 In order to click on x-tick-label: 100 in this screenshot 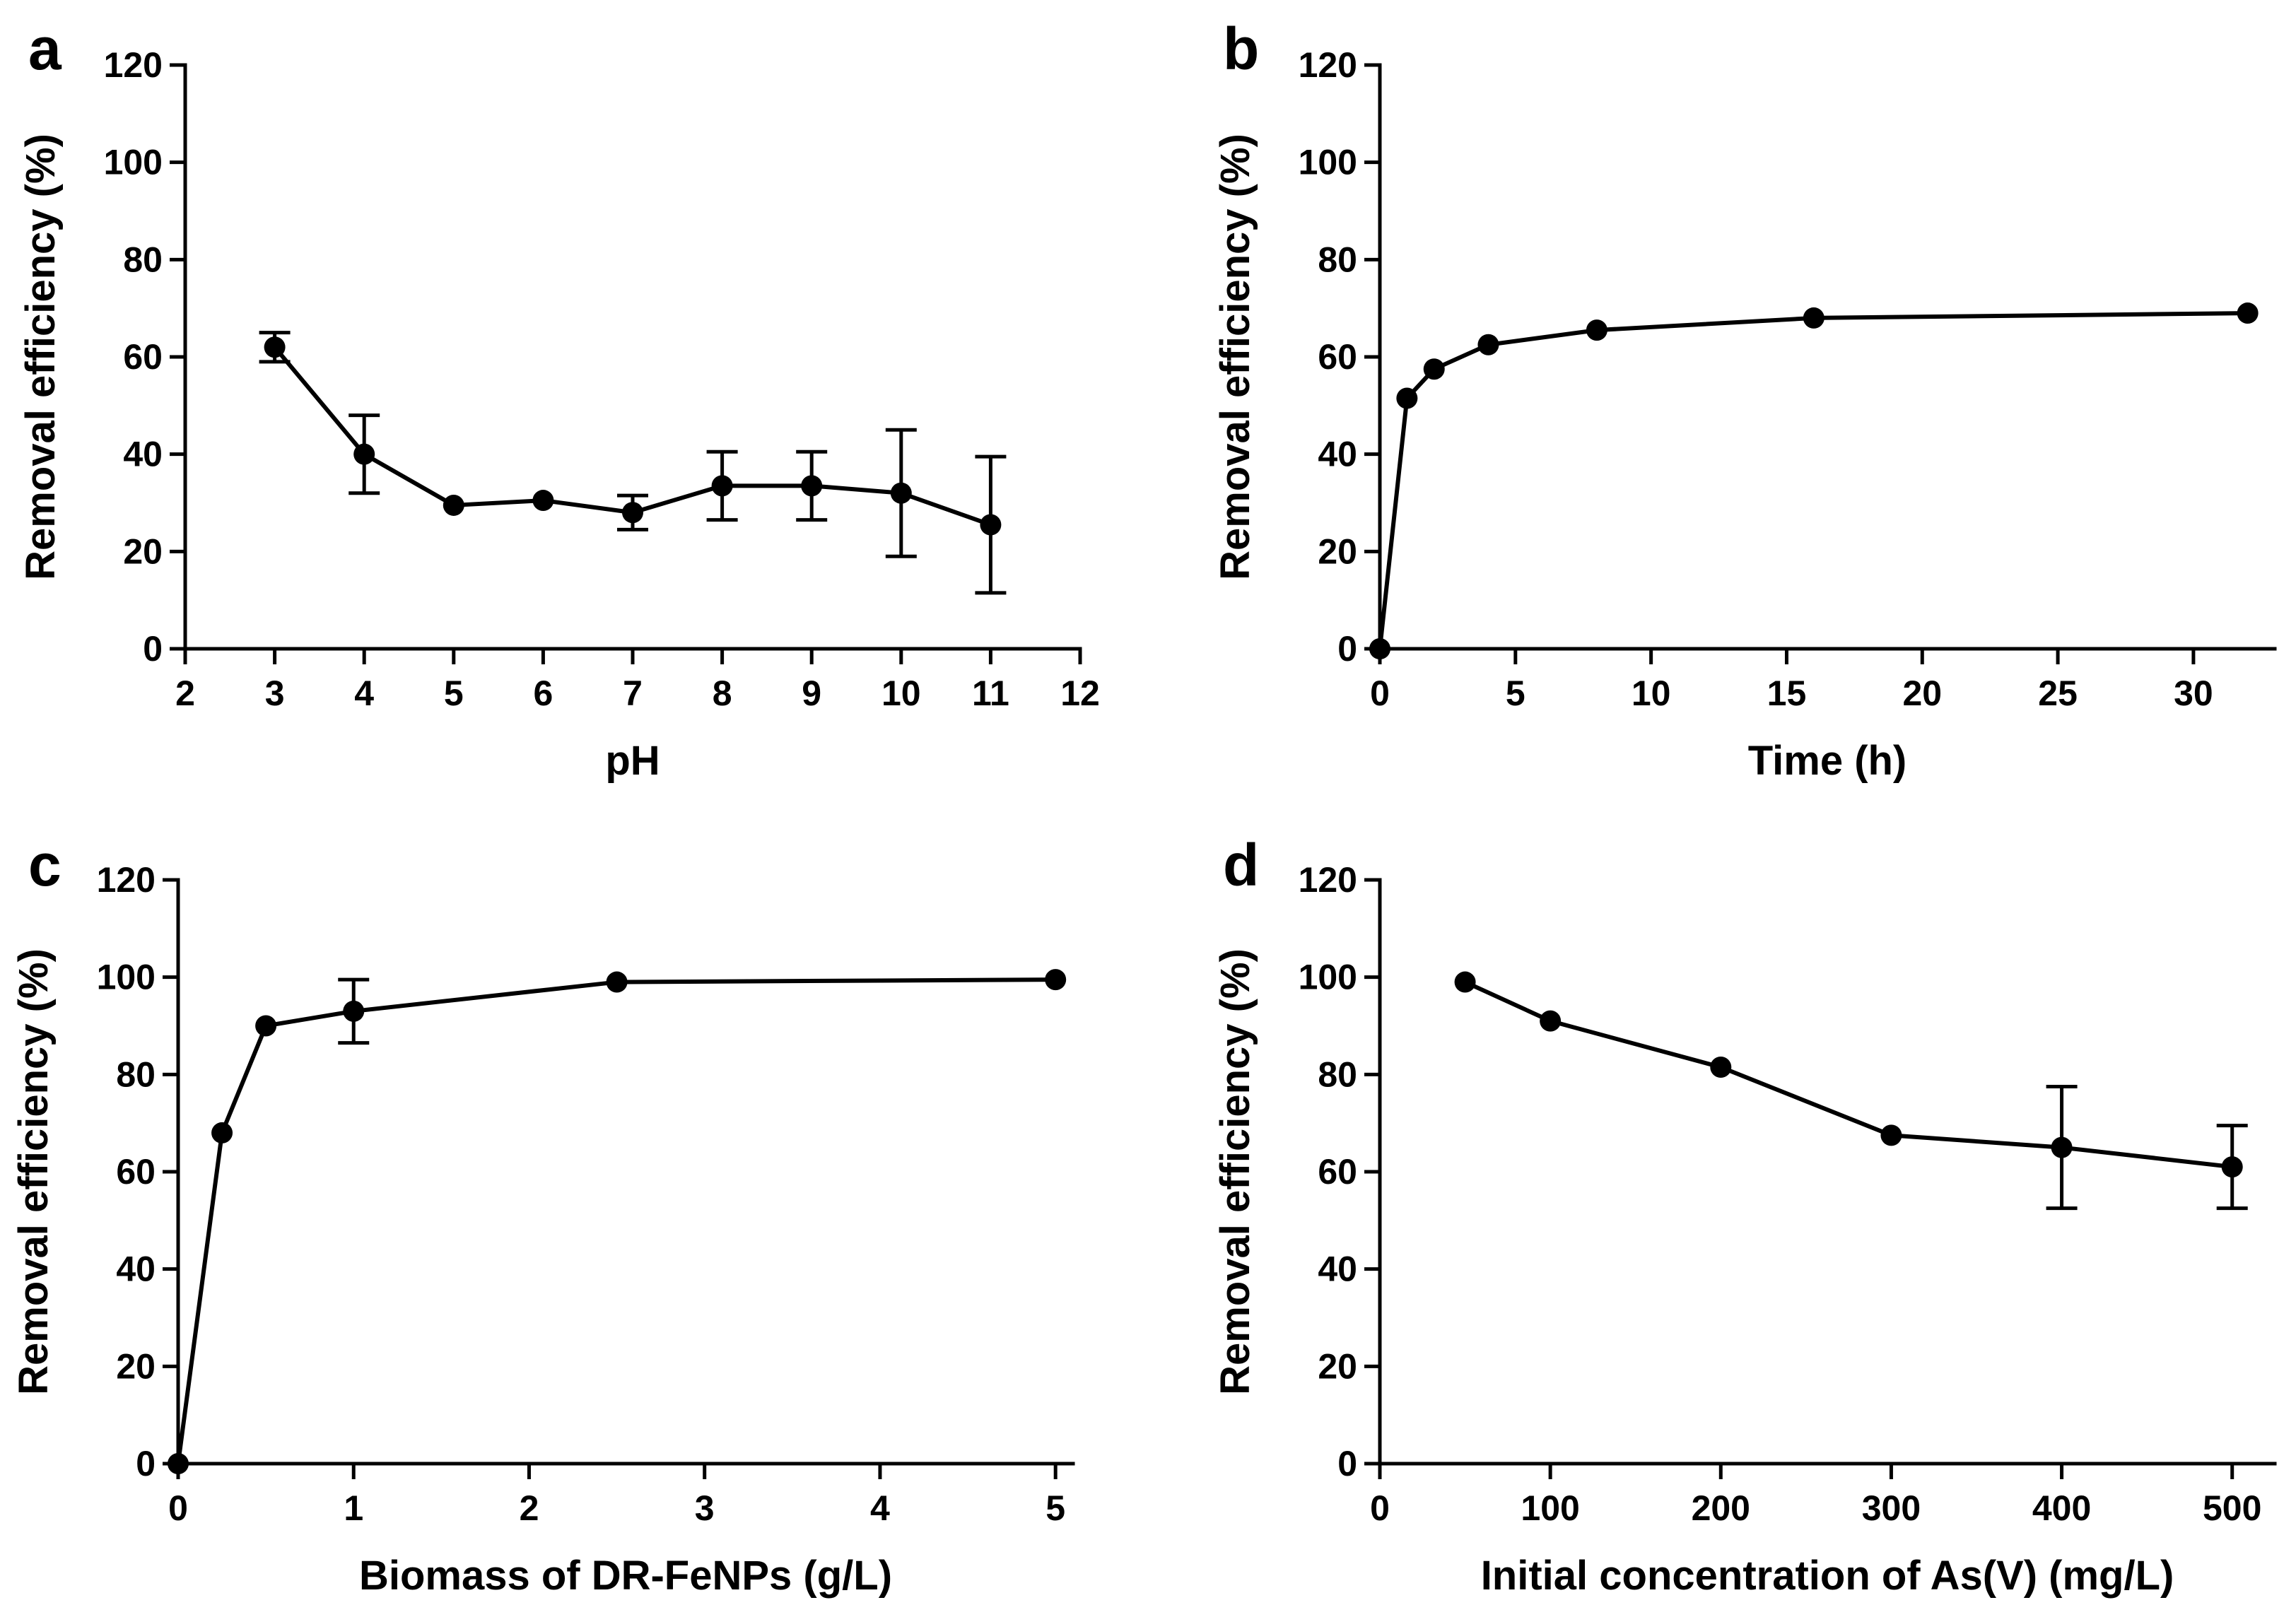, I will do `click(1550, 1508)`.